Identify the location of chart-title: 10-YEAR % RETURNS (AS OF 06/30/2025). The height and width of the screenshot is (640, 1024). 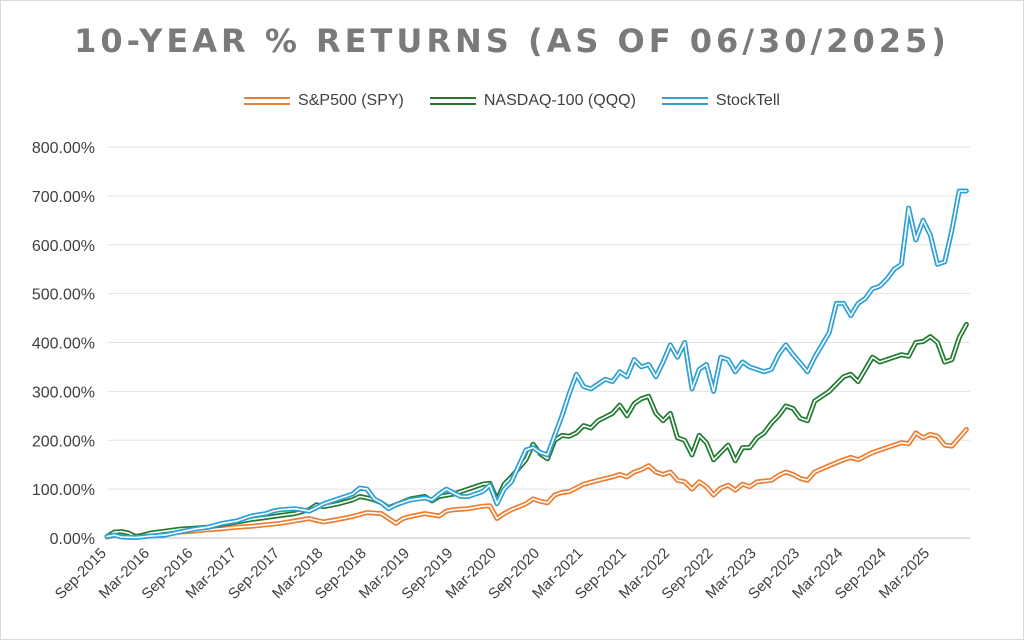
(512, 41).